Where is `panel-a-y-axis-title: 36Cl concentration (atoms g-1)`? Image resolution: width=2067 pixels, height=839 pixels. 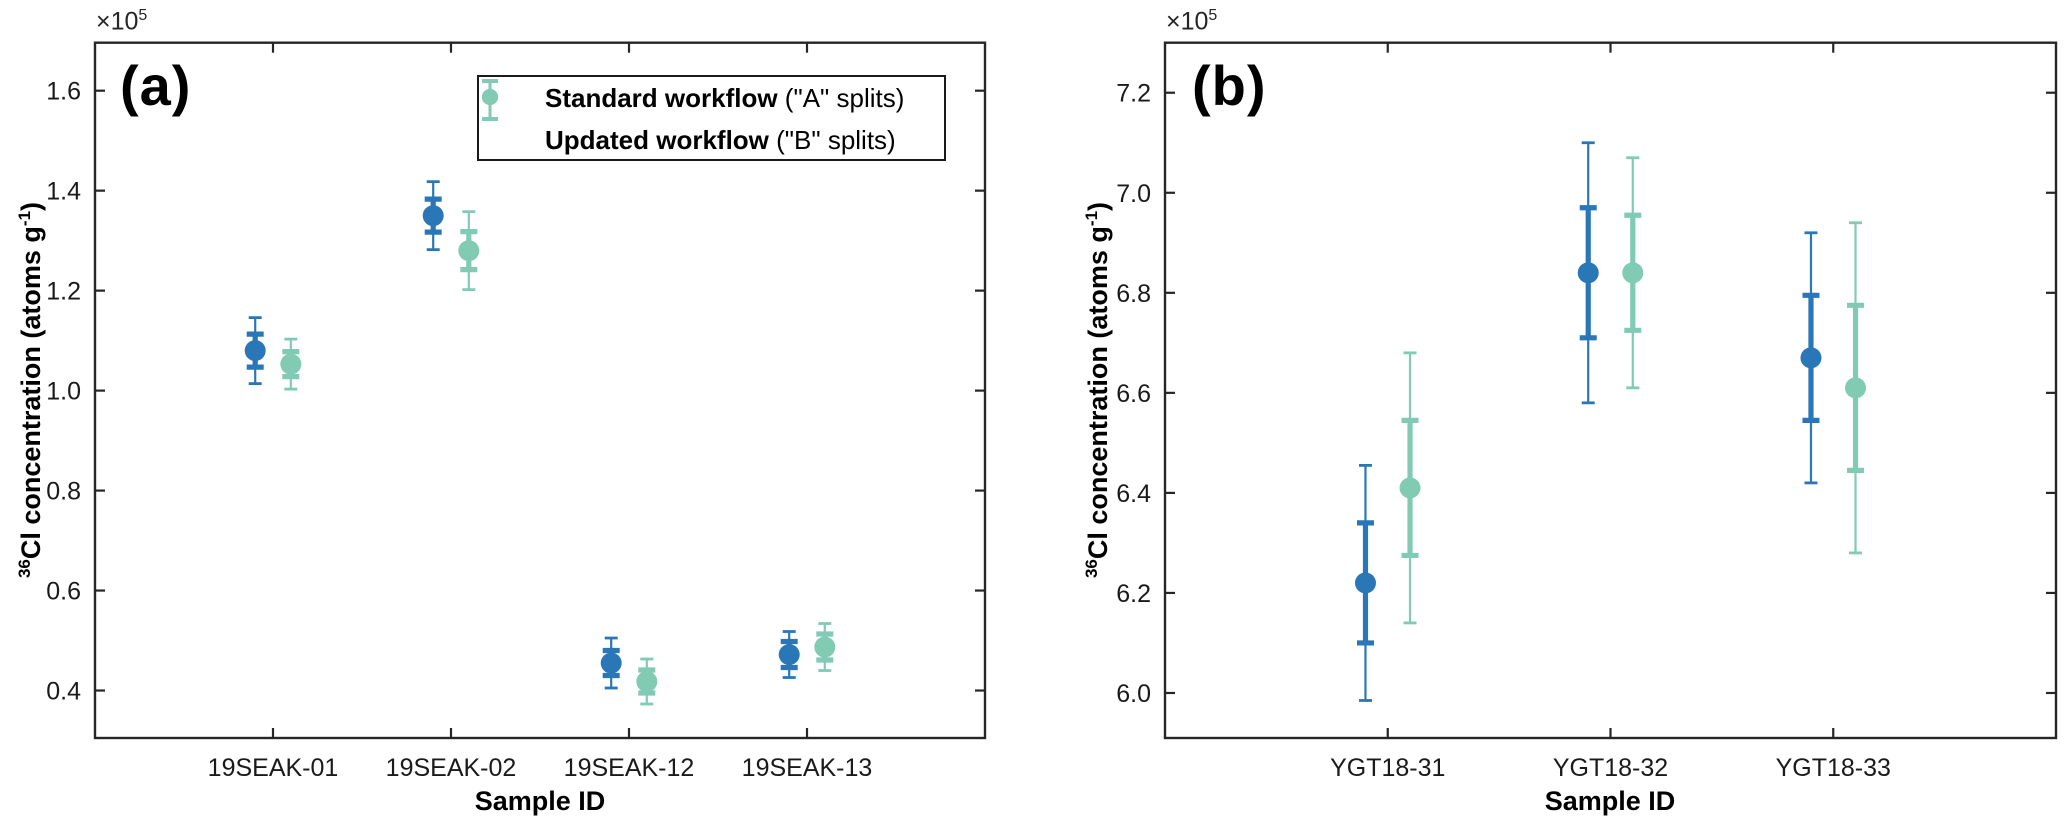 panel-a-y-axis-title: 36Cl concentration (atoms g-1) is located at coordinates (25, 390).